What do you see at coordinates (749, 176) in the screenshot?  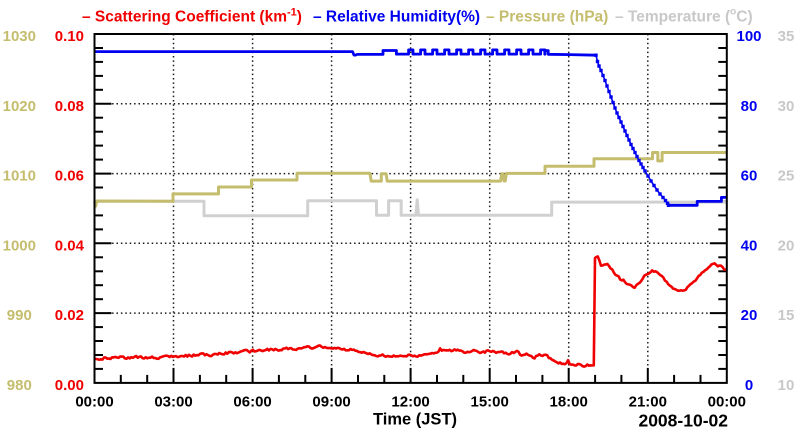 I see `svg-text: 60` at bounding box center [749, 176].